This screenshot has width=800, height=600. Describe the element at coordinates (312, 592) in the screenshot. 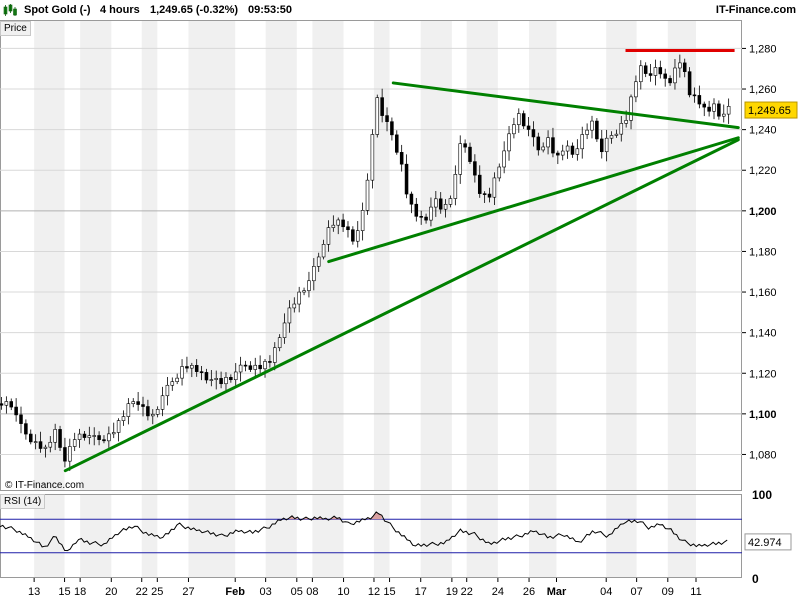

I see `x-tick-label: 08` at that location.